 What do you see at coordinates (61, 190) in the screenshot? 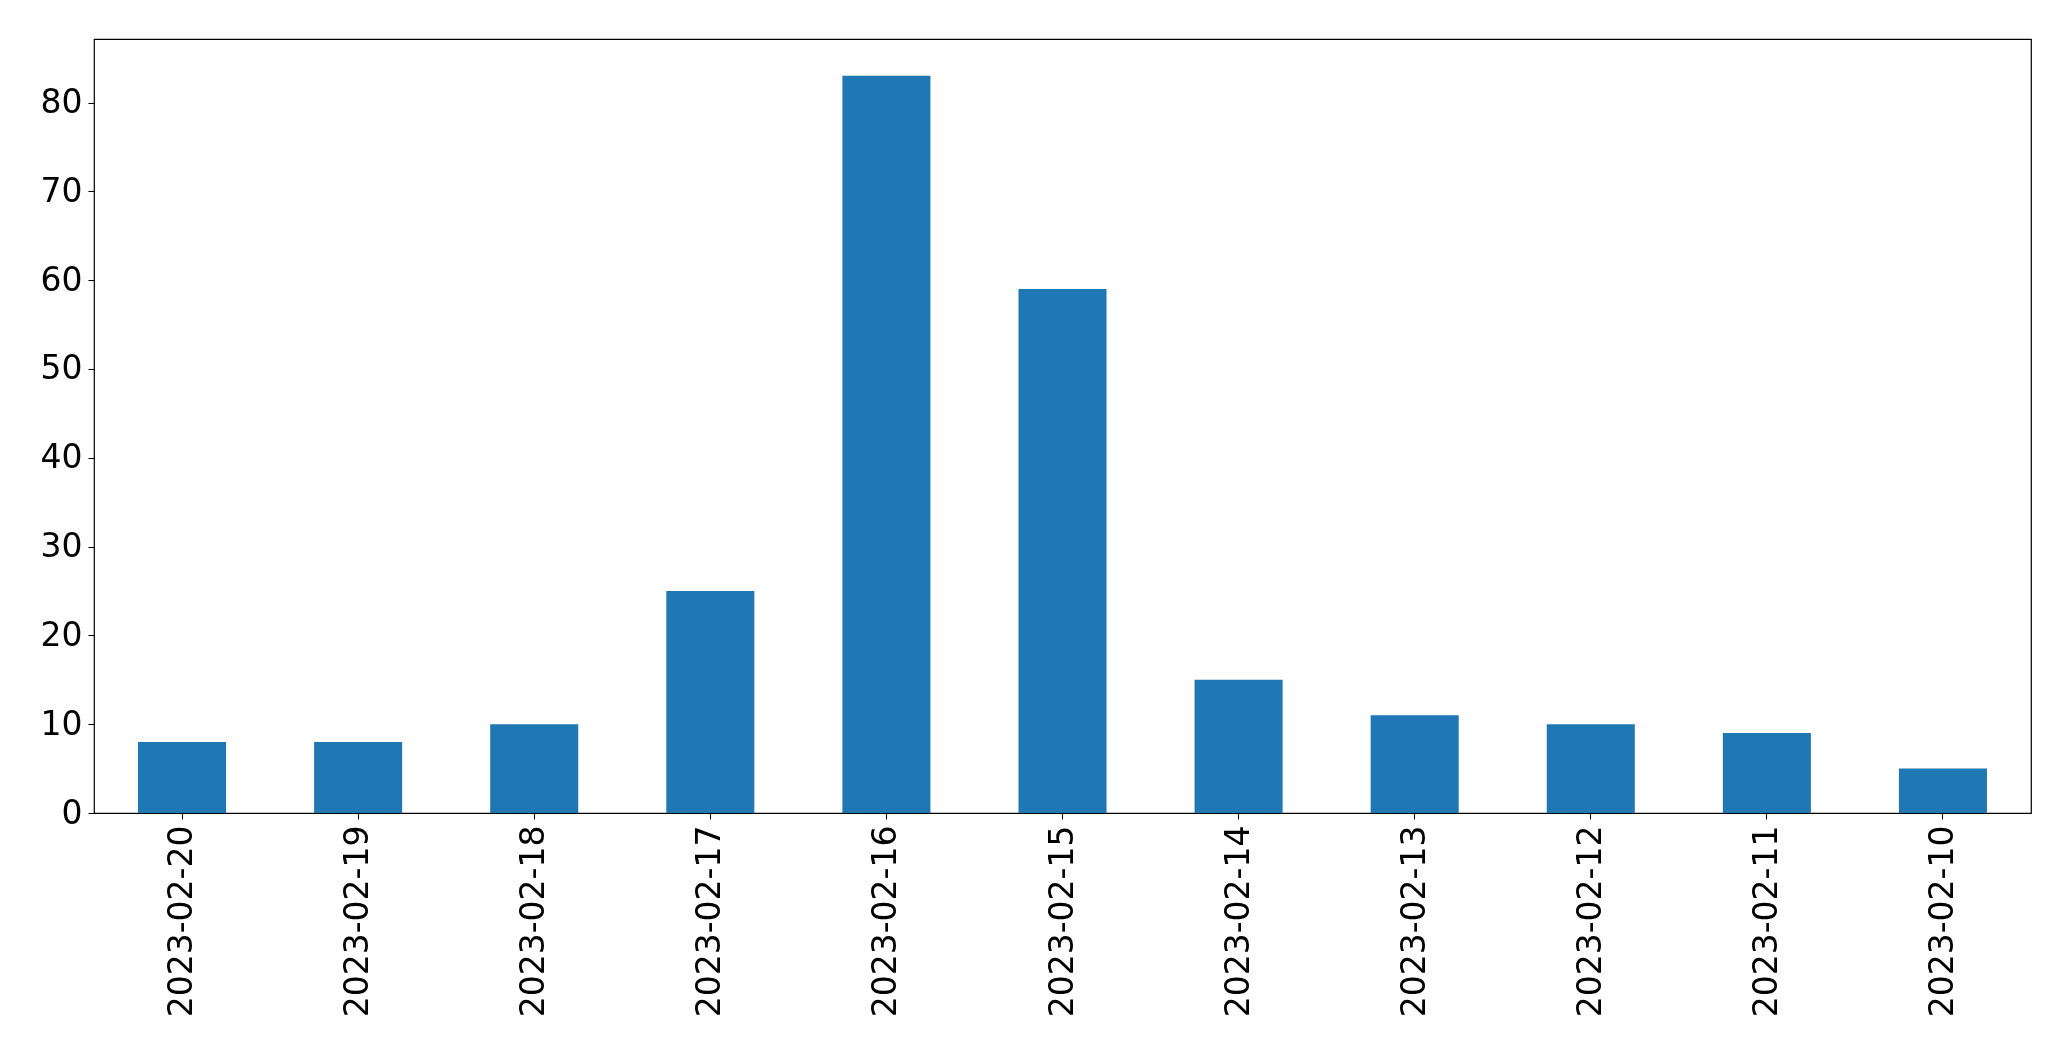
I see `y-tick-label: 70` at bounding box center [61, 190].